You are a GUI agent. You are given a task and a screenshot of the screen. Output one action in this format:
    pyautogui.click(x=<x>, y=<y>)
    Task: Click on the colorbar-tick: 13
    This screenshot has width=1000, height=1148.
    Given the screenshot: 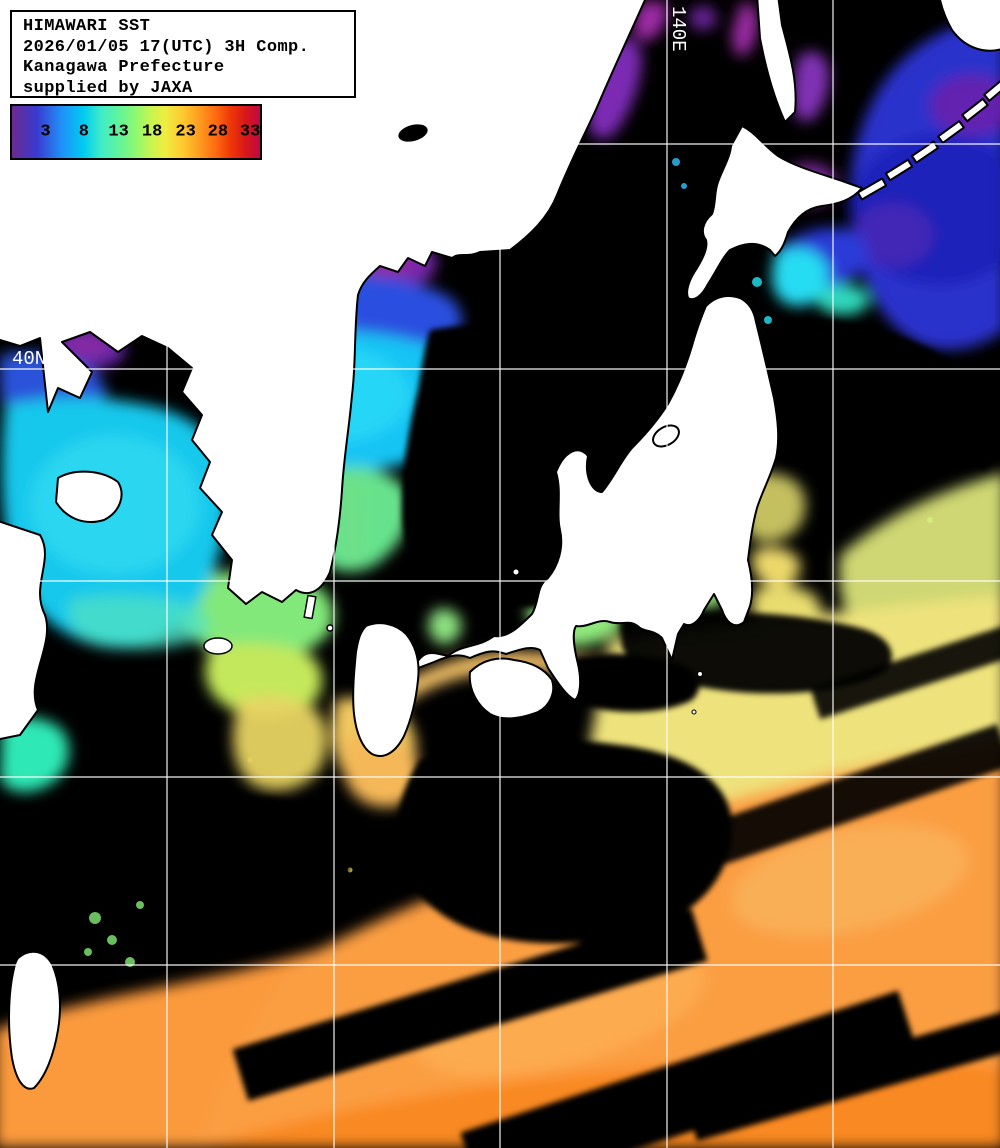 What is the action you would take?
    pyautogui.click(x=118, y=132)
    